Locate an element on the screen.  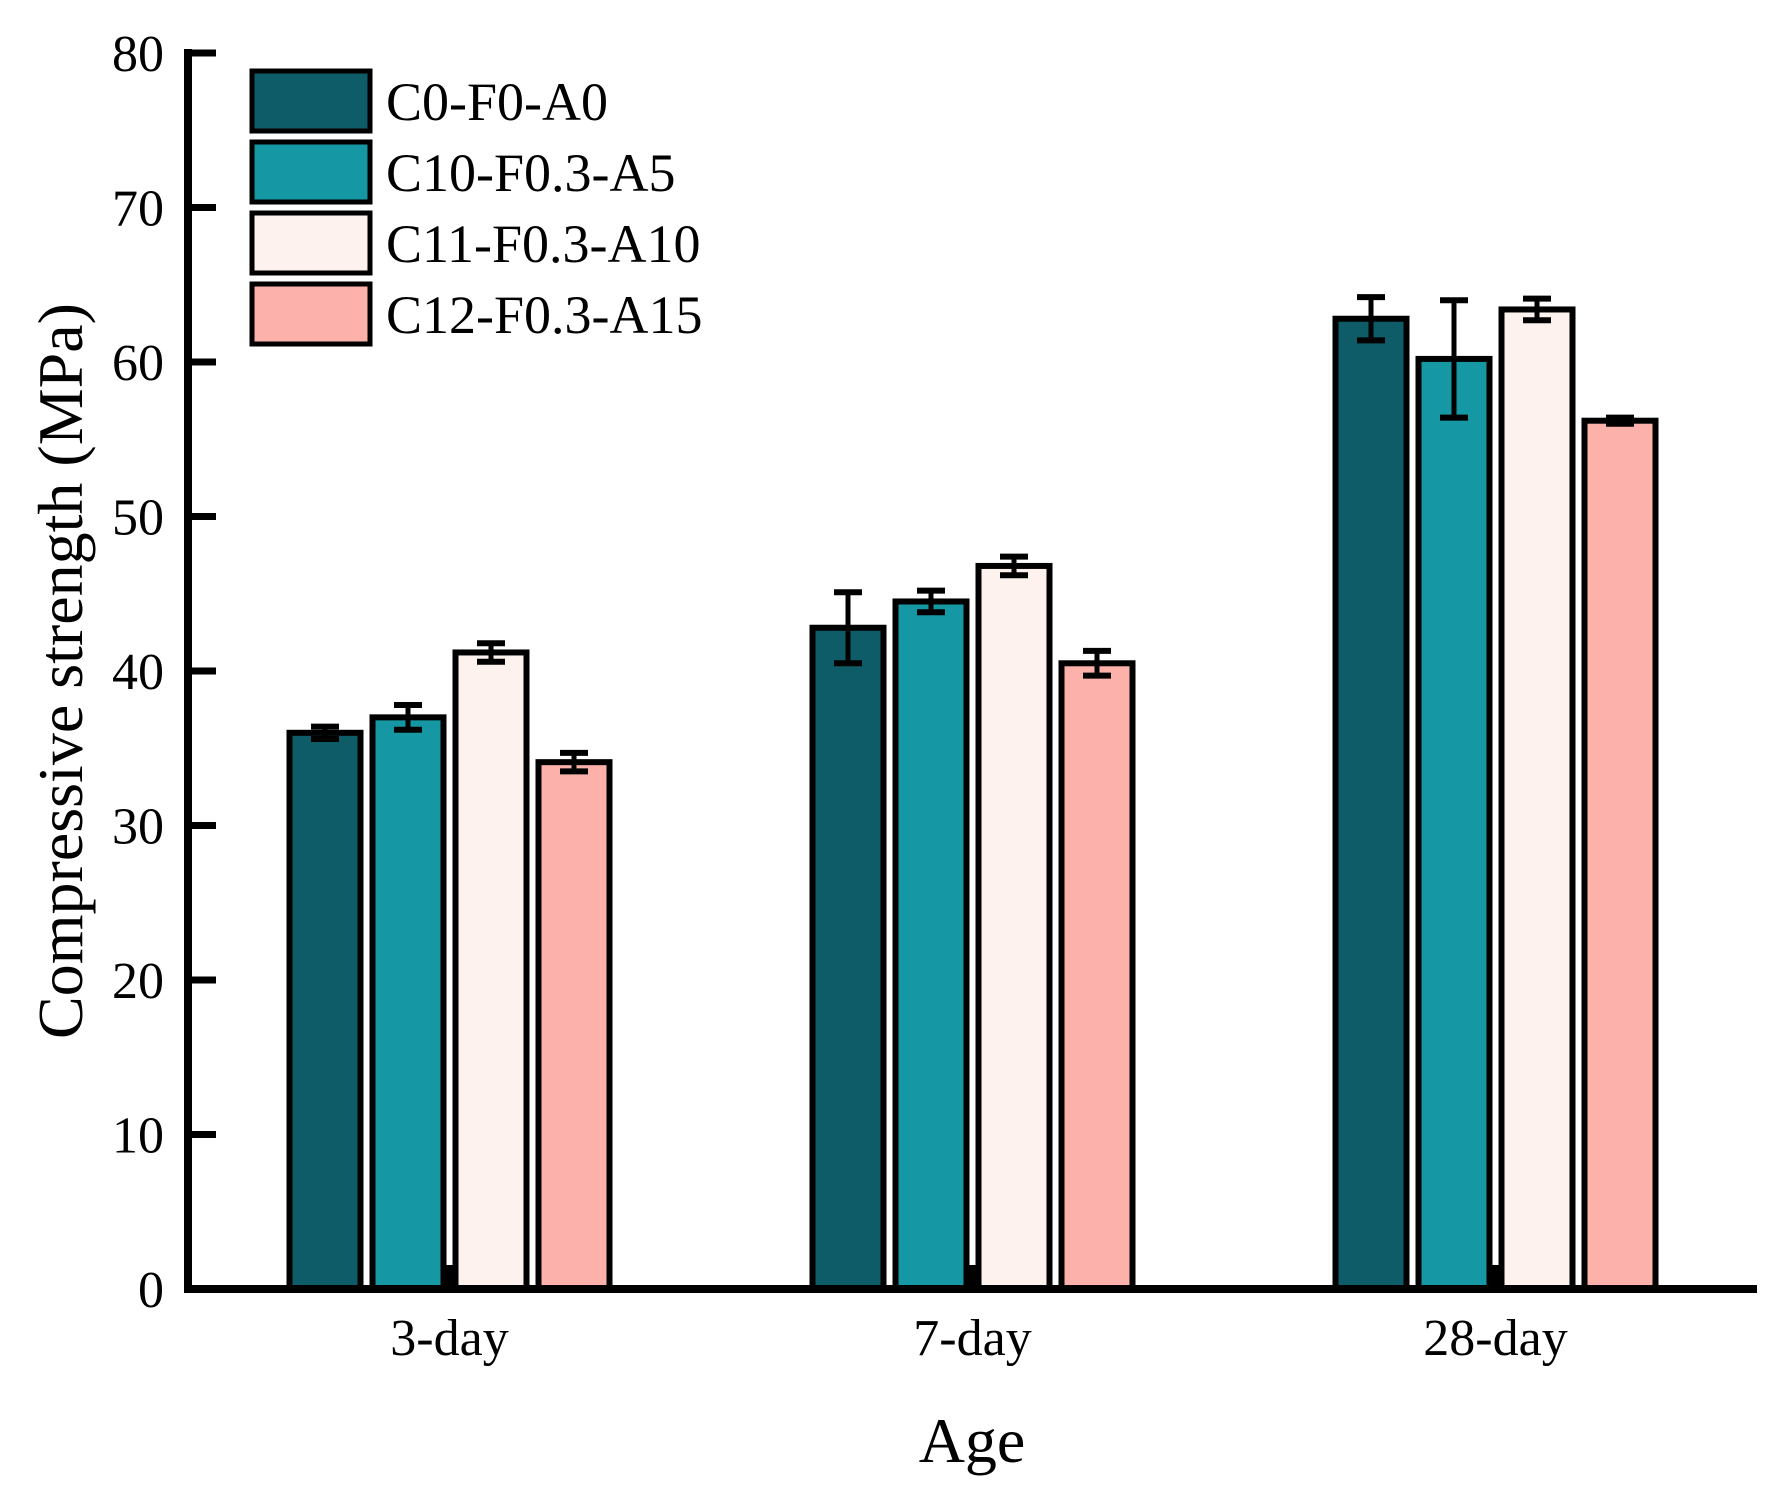
legend-swatch-C11-F0.3-A10 is located at coordinates (311, 243).